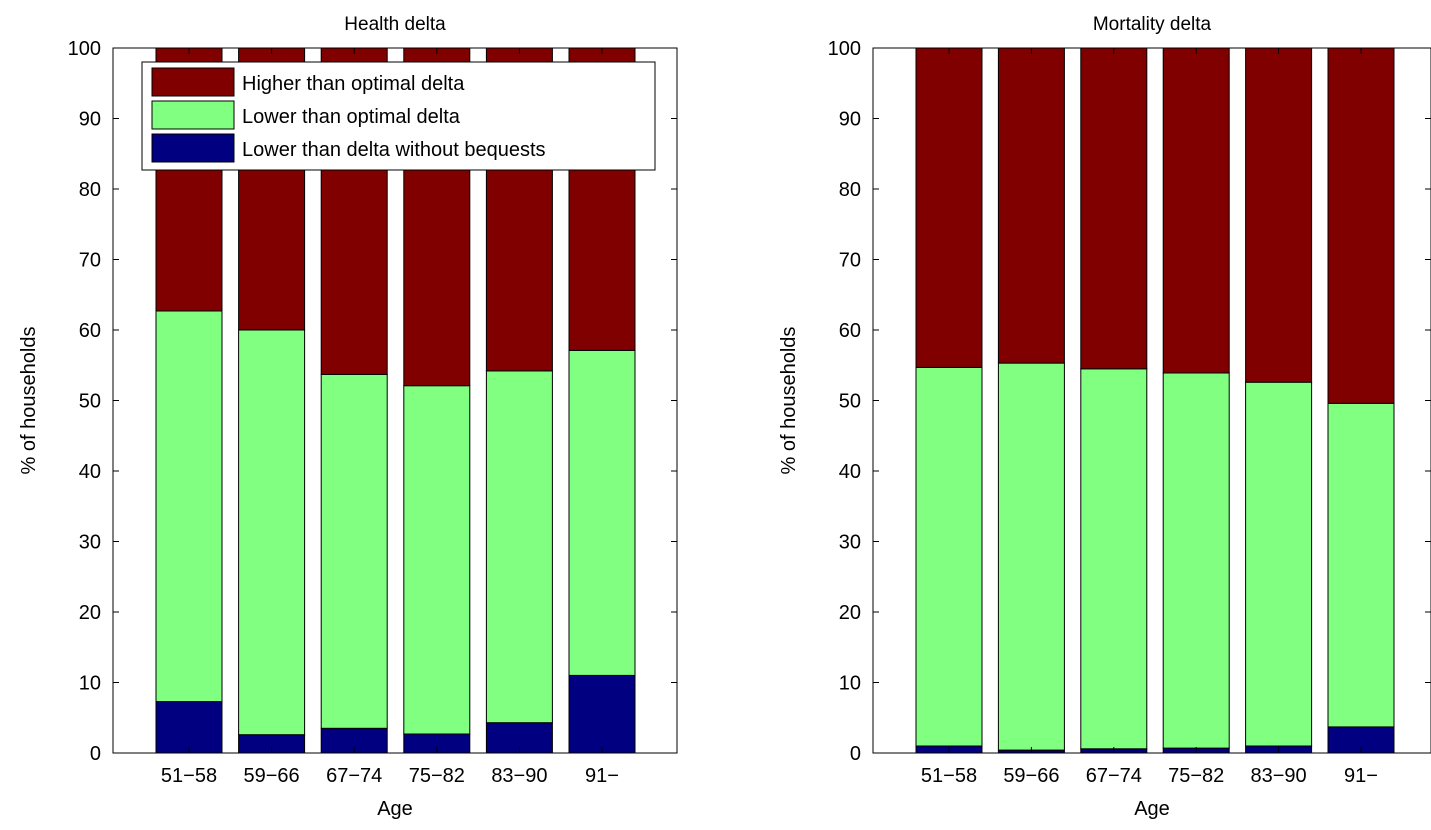  What do you see at coordinates (353, 84) in the screenshot?
I see `legend-label: Higher than optimal delta` at bounding box center [353, 84].